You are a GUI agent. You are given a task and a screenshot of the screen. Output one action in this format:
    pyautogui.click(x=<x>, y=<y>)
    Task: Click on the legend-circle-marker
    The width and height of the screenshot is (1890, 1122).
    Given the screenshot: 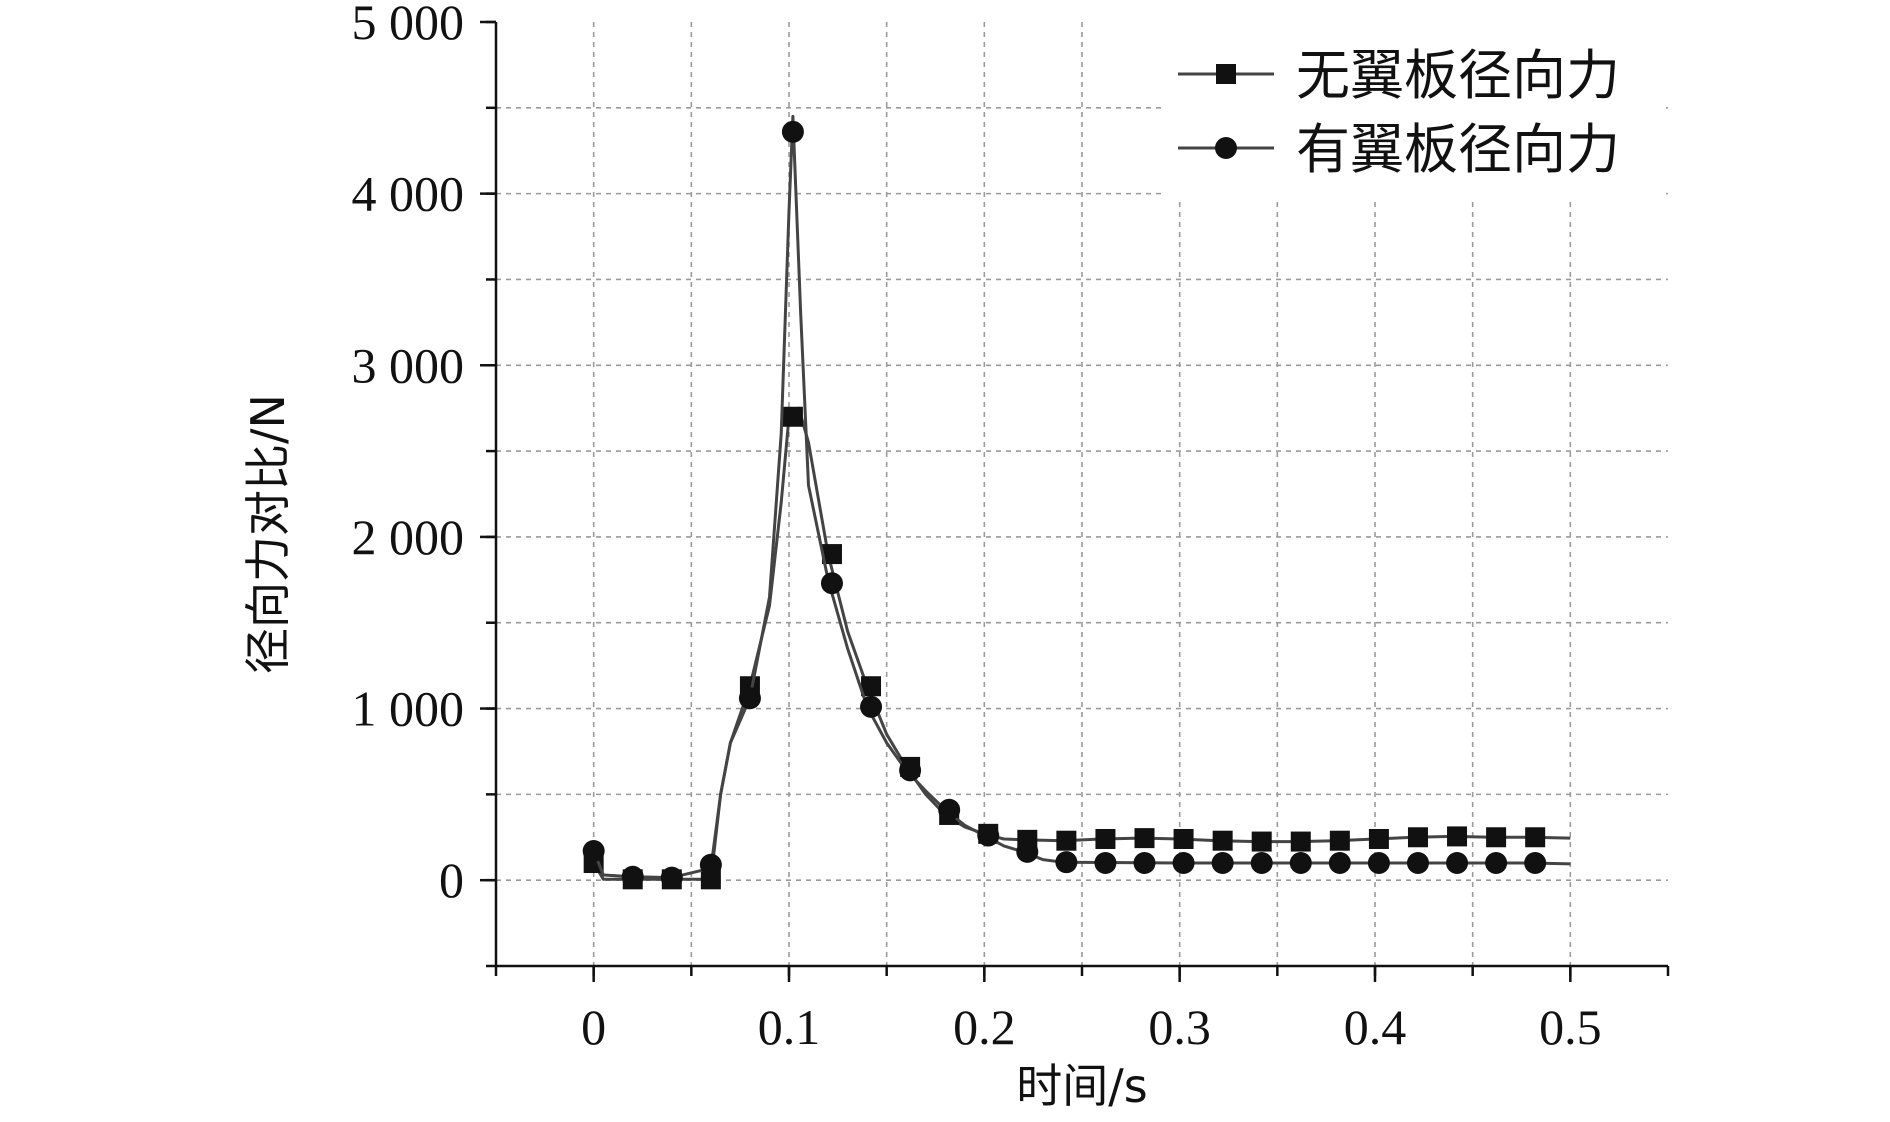 What is the action you would take?
    pyautogui.click(x=1226, y=148)
    